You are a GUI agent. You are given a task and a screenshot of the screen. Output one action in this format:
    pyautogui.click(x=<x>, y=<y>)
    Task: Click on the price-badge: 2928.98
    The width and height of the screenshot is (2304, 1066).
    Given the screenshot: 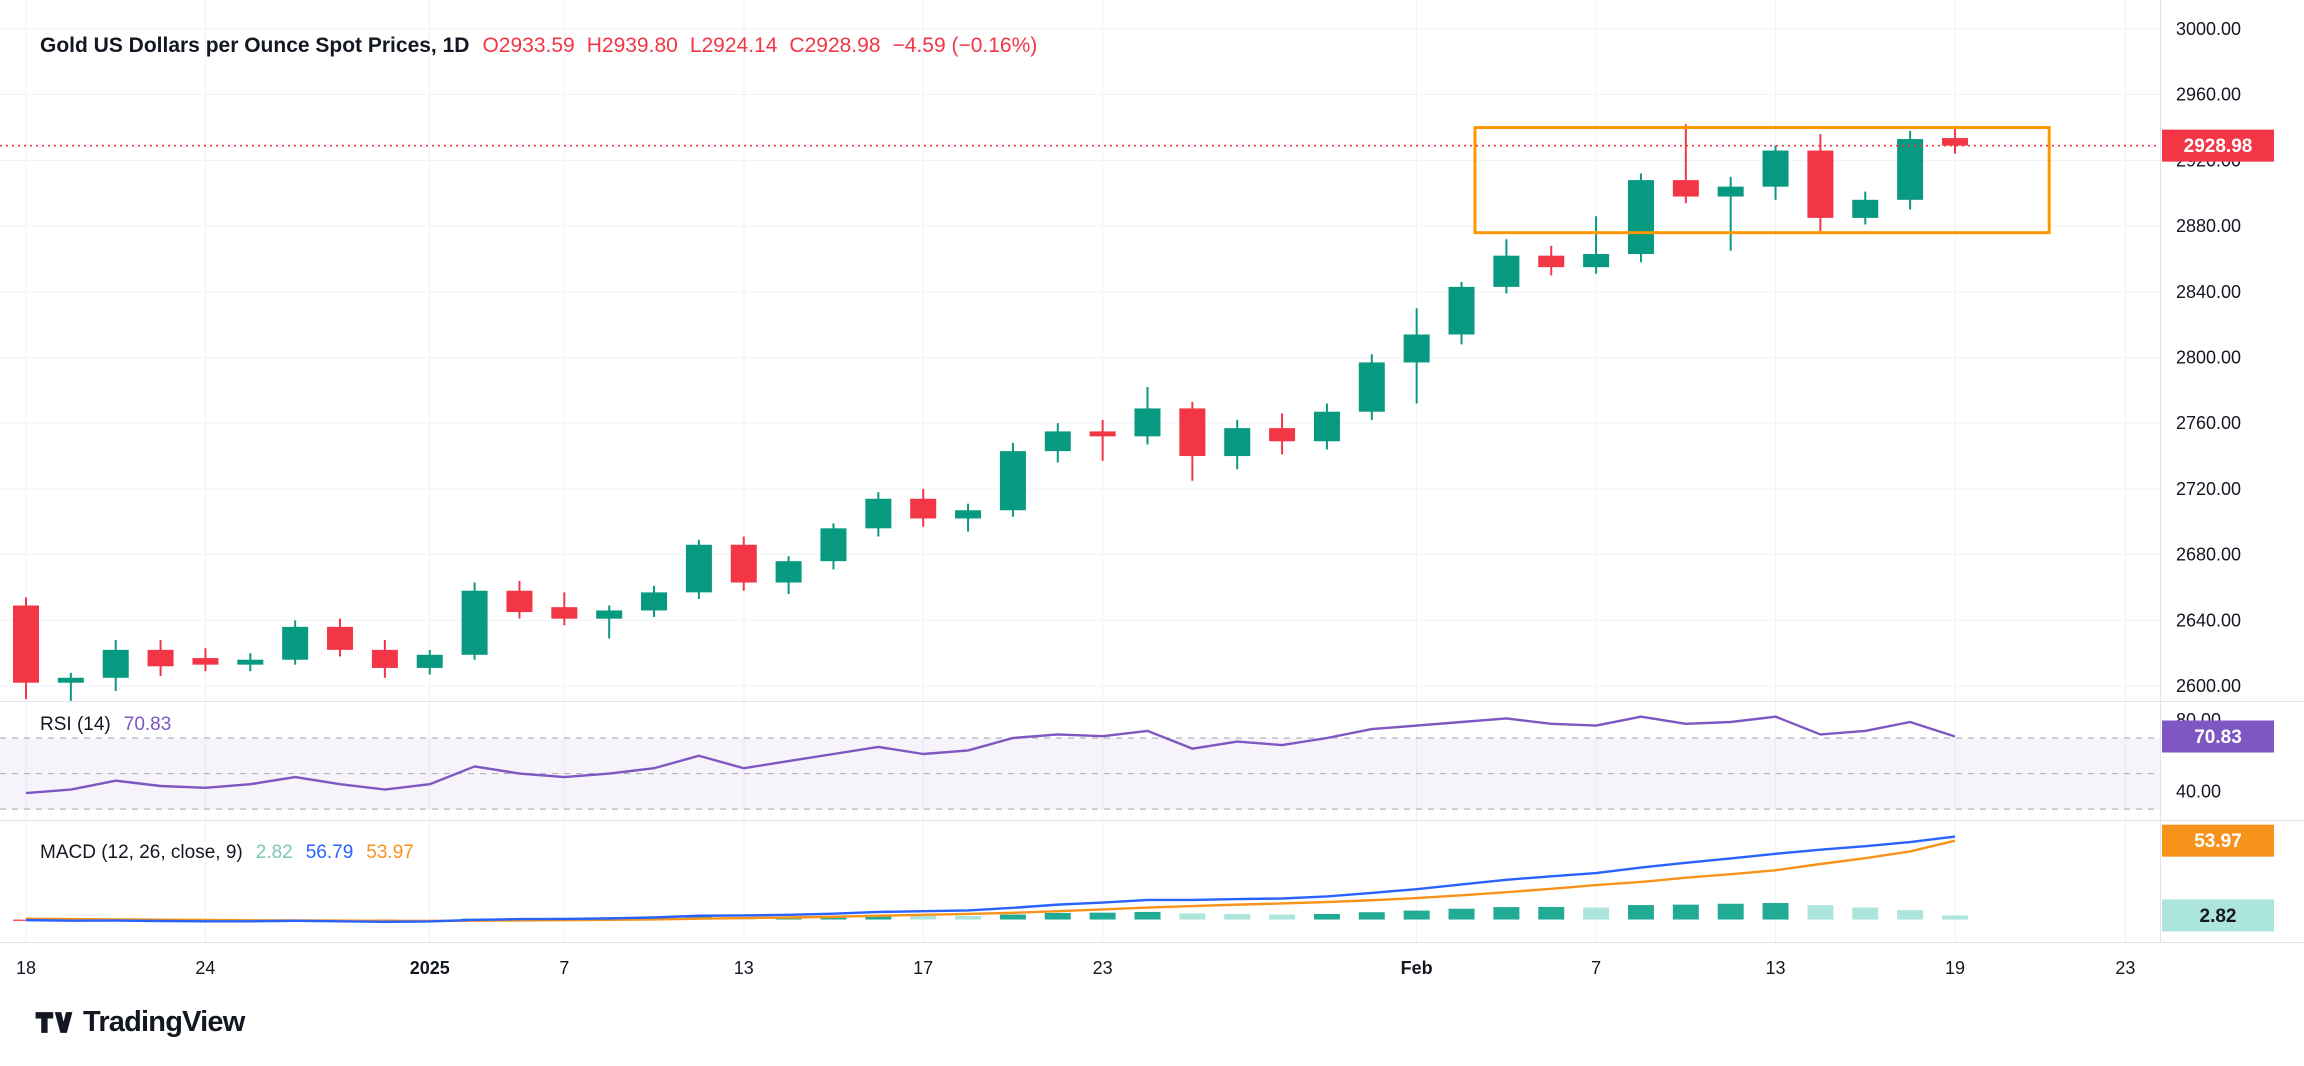 What is the action you would take?
    pyautogui.click(x=2218, y=145)
    